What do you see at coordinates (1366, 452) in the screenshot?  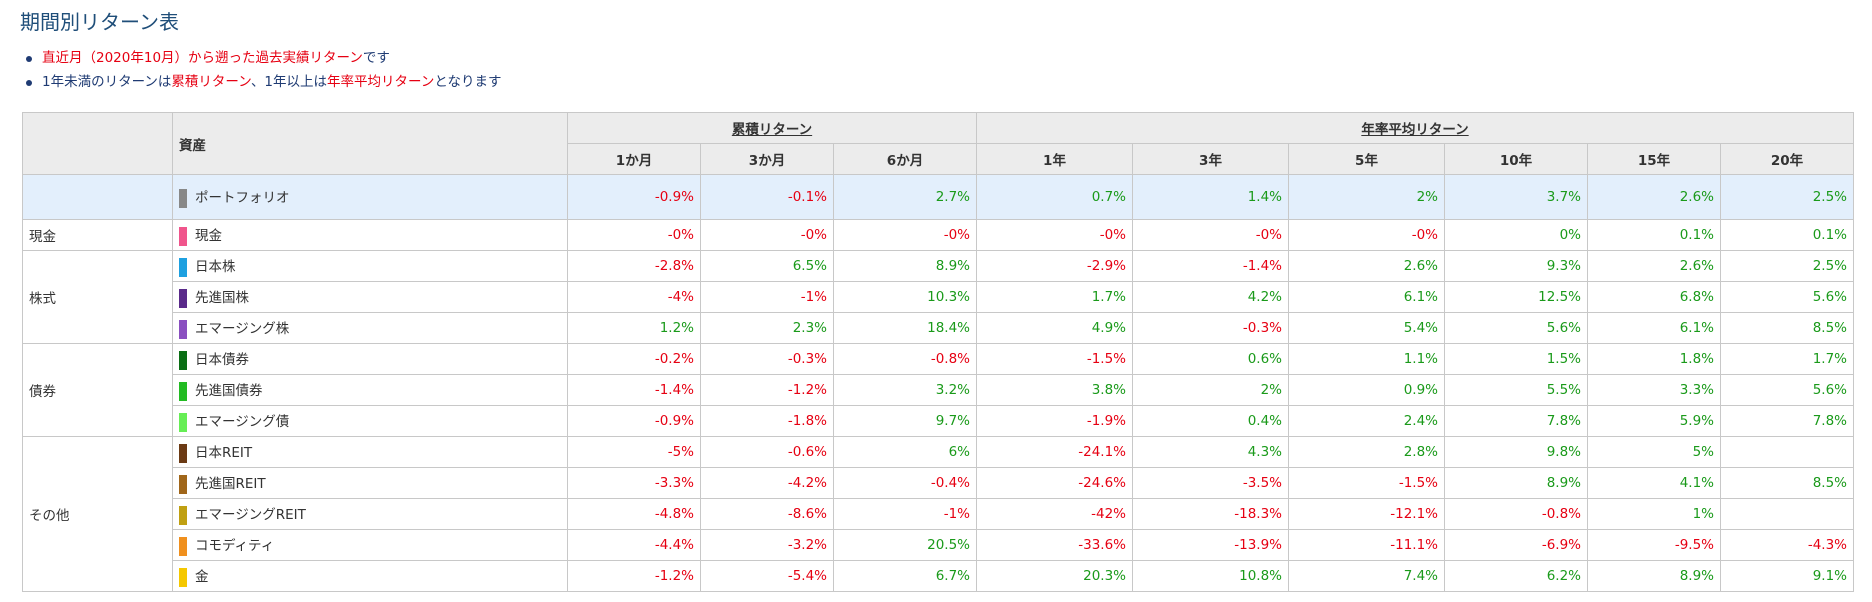 I see `return-cell: 2.8%` at bounding box center [1366, 452].